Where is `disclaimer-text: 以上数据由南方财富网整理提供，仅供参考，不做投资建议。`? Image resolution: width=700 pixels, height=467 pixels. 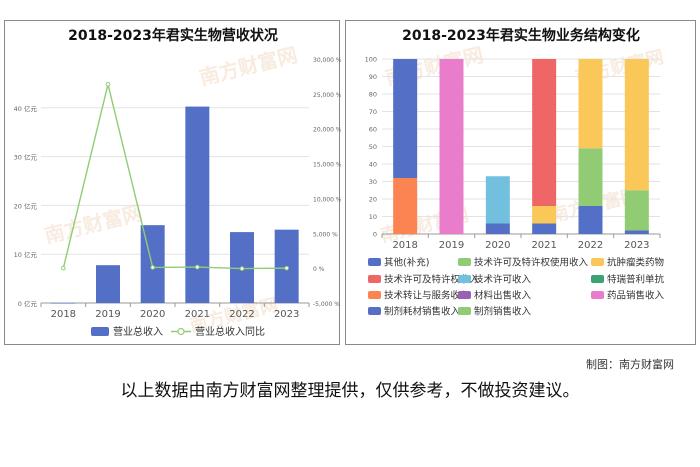
disclaimer-text: 以上数据由南方财富网整理提供，仅供参考，不做投资建议。 is located at coordinates (350, 391).